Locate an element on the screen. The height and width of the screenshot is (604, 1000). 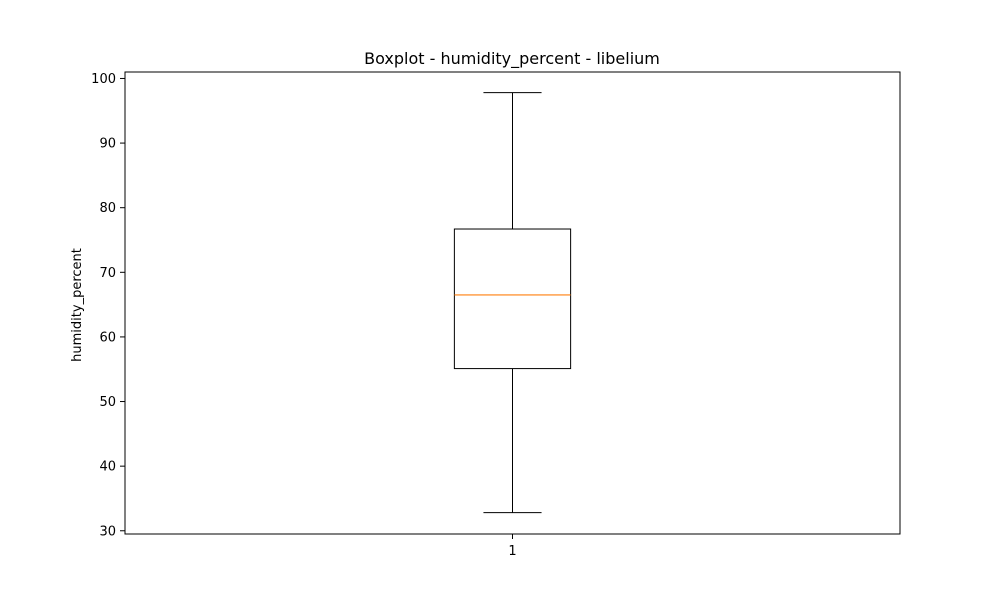
y-tick-label: 90 is located at coordinates (107, 144).